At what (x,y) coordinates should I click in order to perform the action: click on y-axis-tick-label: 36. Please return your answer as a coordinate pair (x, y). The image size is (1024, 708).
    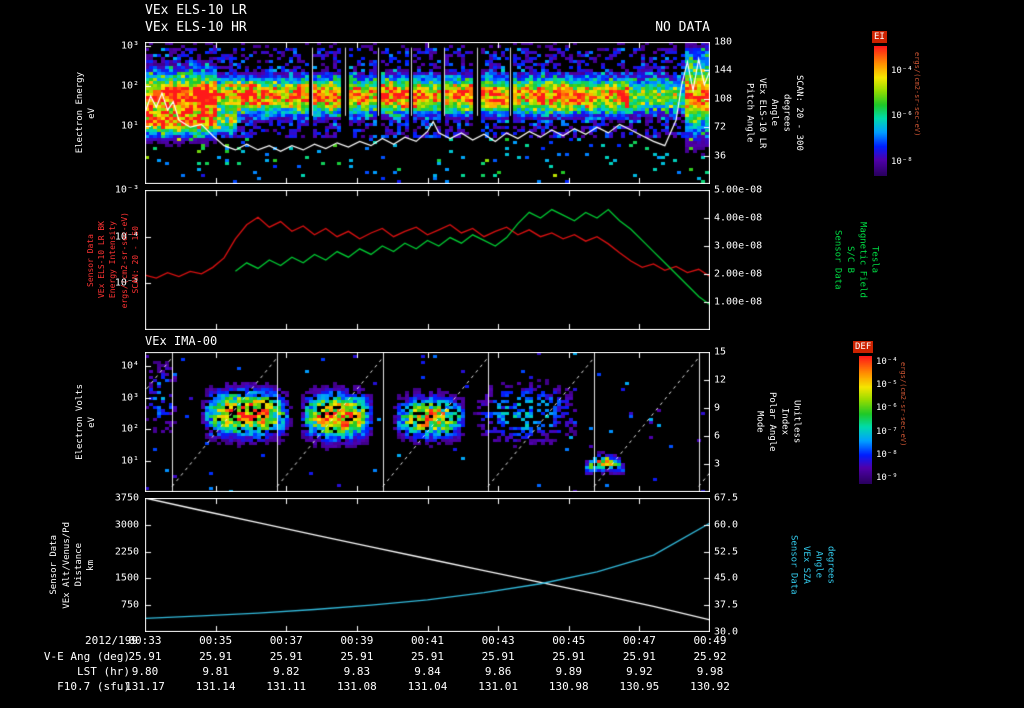
    Looking at the image, I should click on (720, 156).